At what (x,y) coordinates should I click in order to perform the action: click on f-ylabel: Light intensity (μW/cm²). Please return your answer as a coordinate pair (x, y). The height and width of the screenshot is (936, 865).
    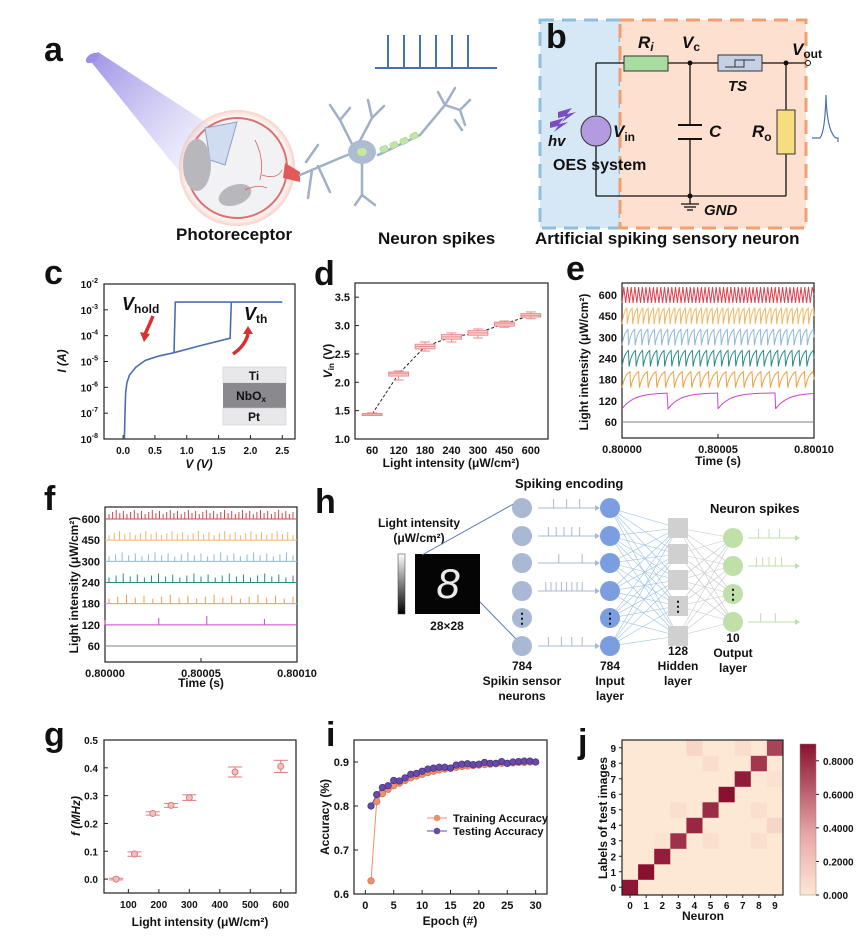
    Looking at the image, I should click on (74, 585).